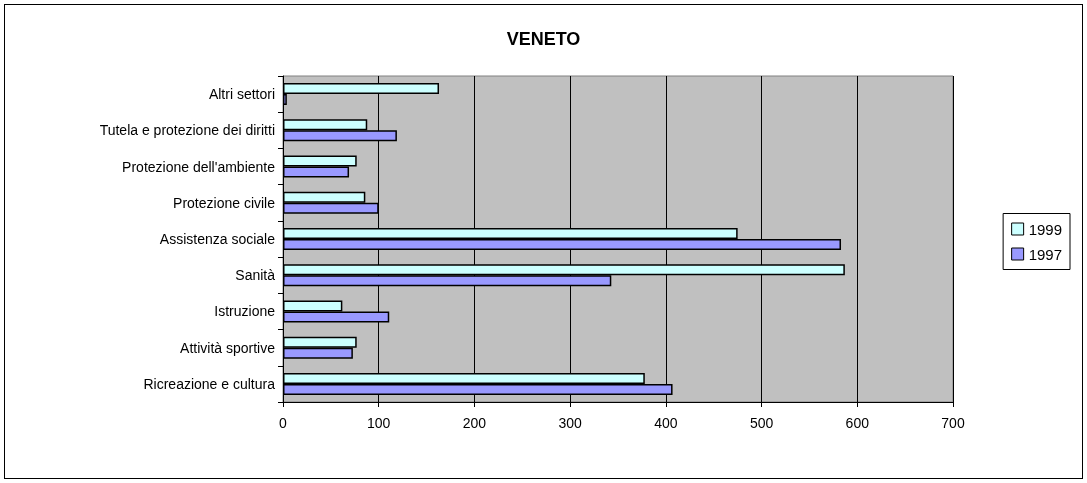 Image resolution: width=1087 pixels, height=483 pixels. Describe the element at coordinates (228, 347) in the screenshot. I see `y-tick-label: Attività sportive` at that location.